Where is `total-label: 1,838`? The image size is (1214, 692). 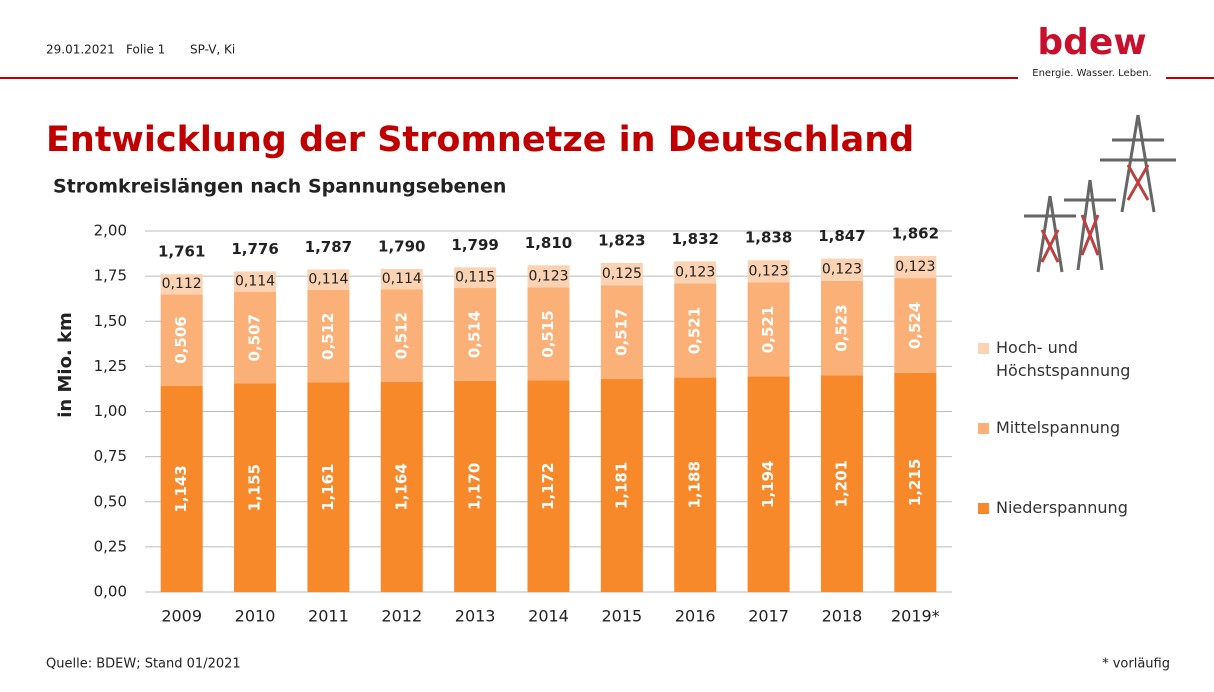 total-label: 1,838 is located at coordinates (768, 238).